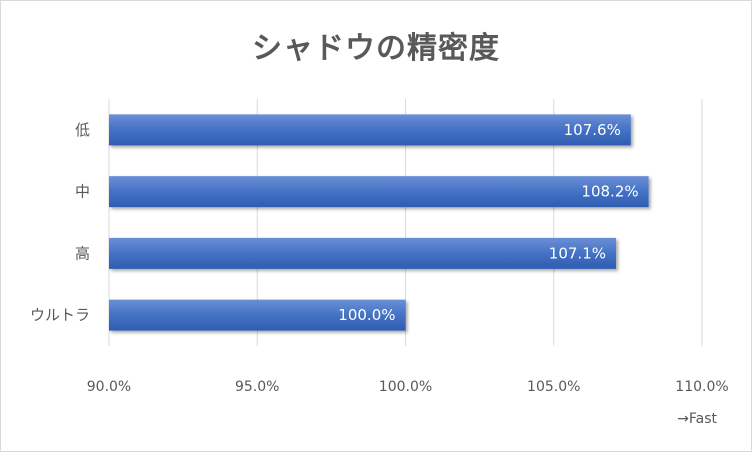  I want to click on category-label: 低, so click(82, 130).